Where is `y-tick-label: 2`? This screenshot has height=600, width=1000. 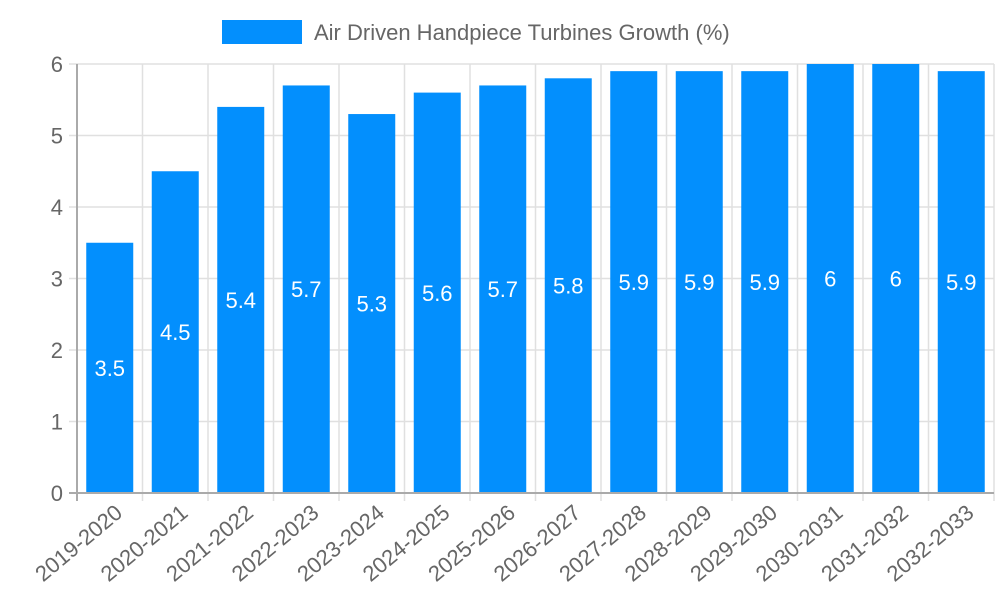
y-tick-label: 2 is located at coordinates (57, 350).